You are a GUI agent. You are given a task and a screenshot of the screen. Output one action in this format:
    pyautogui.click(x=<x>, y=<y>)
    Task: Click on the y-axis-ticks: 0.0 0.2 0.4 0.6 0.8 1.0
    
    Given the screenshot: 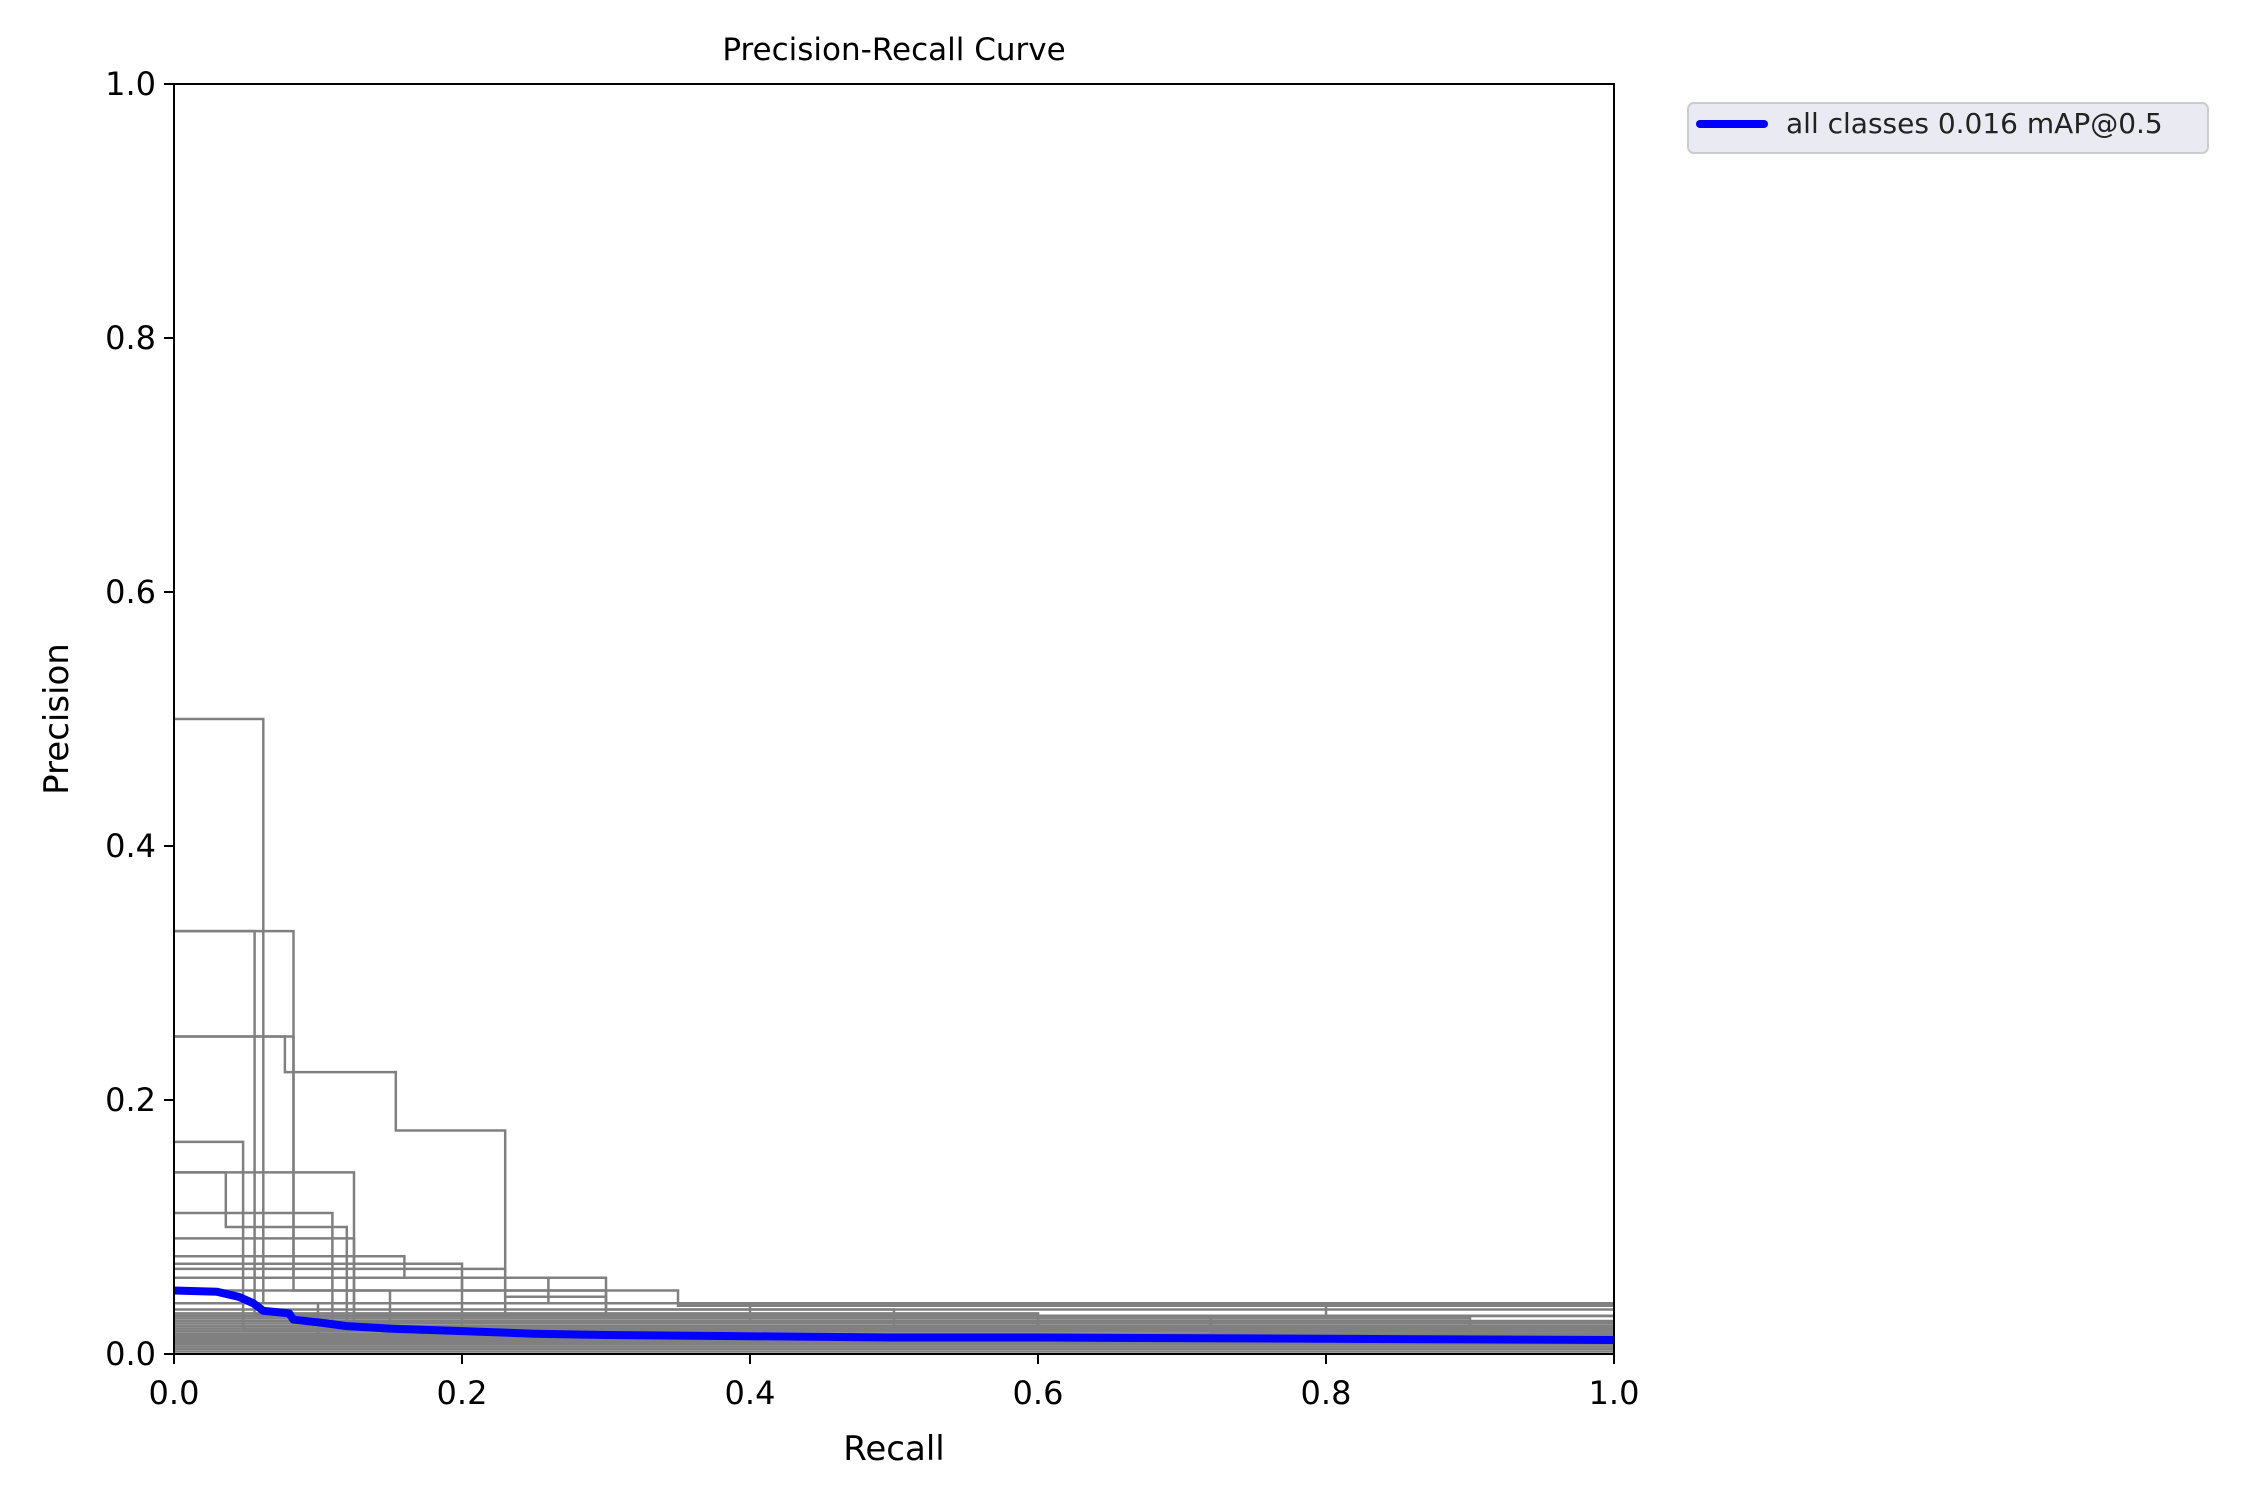 What is the action you would take?
    pyautogui.click(x=139, y=719)
    